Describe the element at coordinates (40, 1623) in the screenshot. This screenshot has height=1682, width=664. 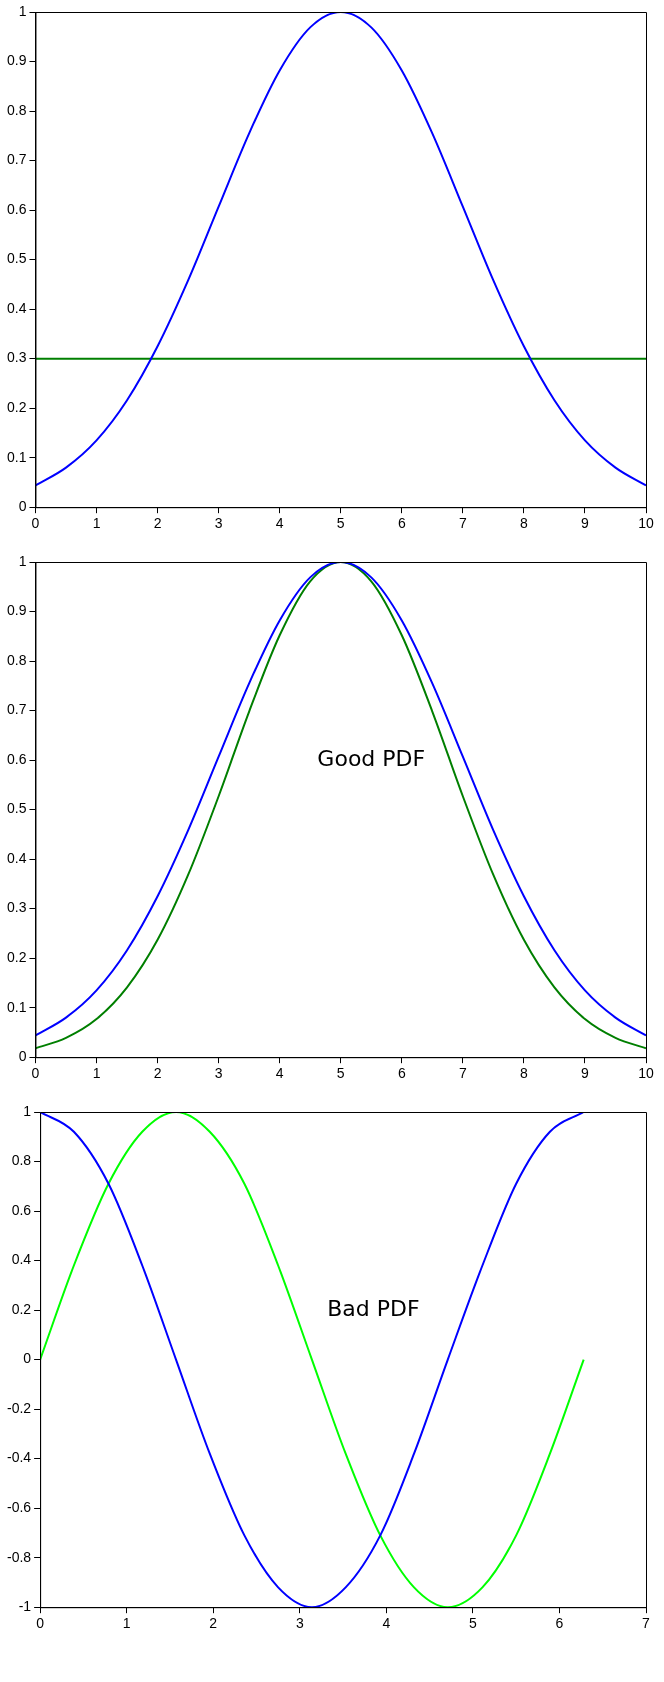
I see `x-tick-label: 0` at that location.